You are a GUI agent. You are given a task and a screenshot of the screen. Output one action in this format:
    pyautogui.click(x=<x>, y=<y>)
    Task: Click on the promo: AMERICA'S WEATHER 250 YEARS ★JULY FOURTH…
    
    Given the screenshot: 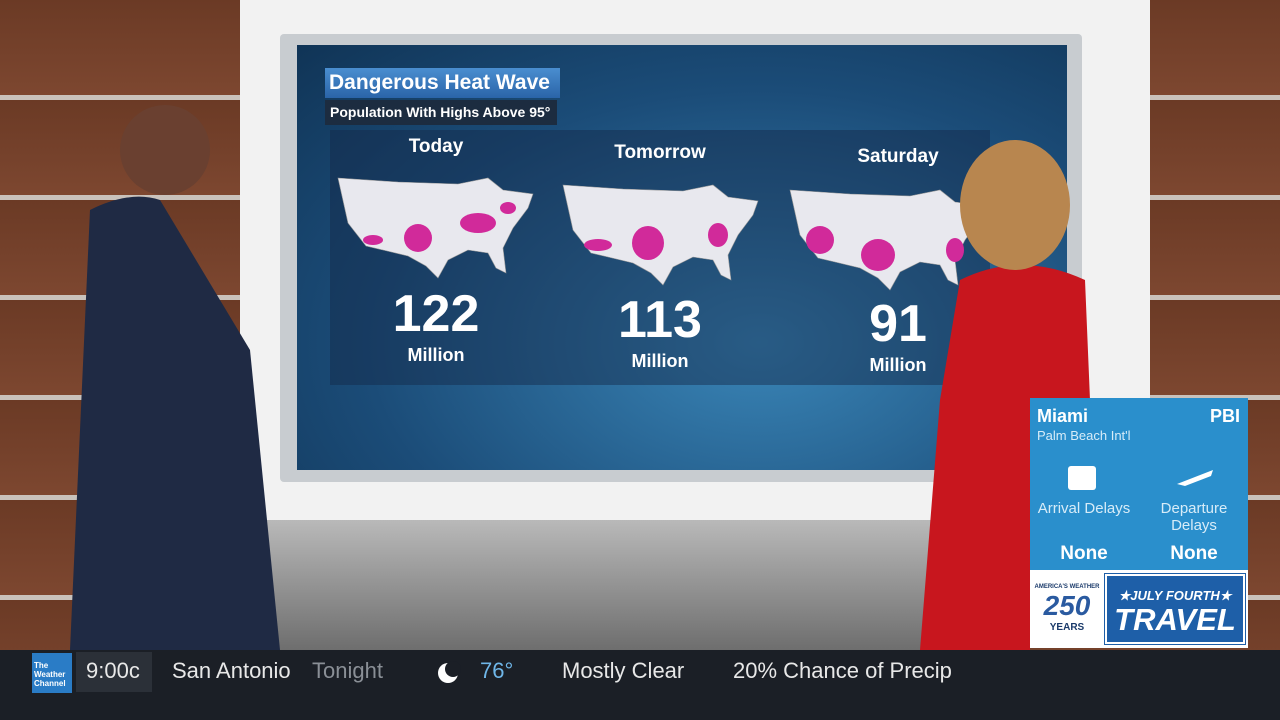 What is the action you would take?
    pyautogui.click(x=1139, y=609)
    